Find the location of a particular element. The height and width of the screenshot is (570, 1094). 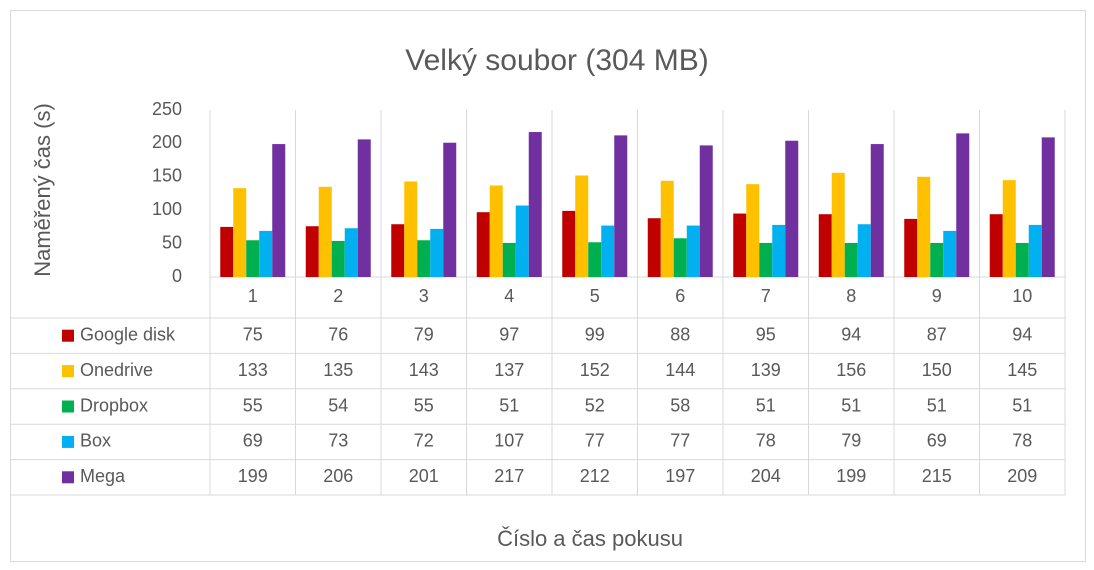

table-cell: 209 is located at coordinates (1022, 476).